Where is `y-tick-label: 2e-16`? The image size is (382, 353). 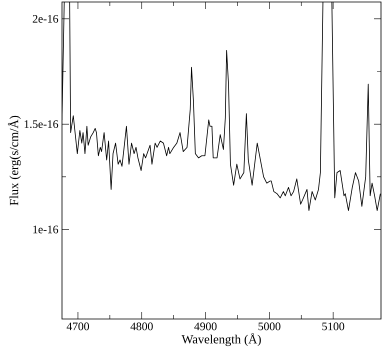
y-tick-label: 2e-16 is located at coordinates (45, 18).